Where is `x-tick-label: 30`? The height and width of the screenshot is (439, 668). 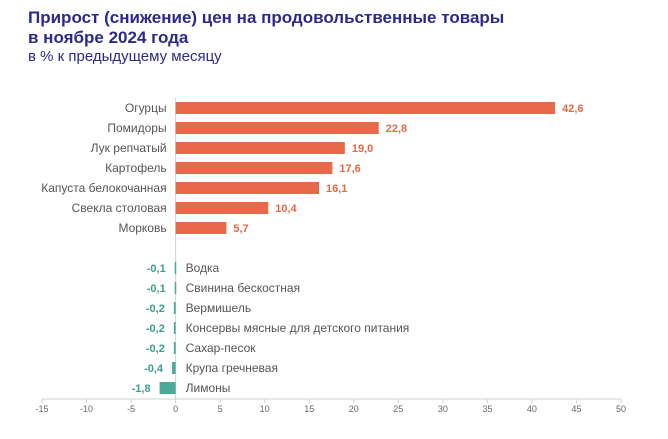 x-tick-label: 30 is located at coordinates (443, 409).